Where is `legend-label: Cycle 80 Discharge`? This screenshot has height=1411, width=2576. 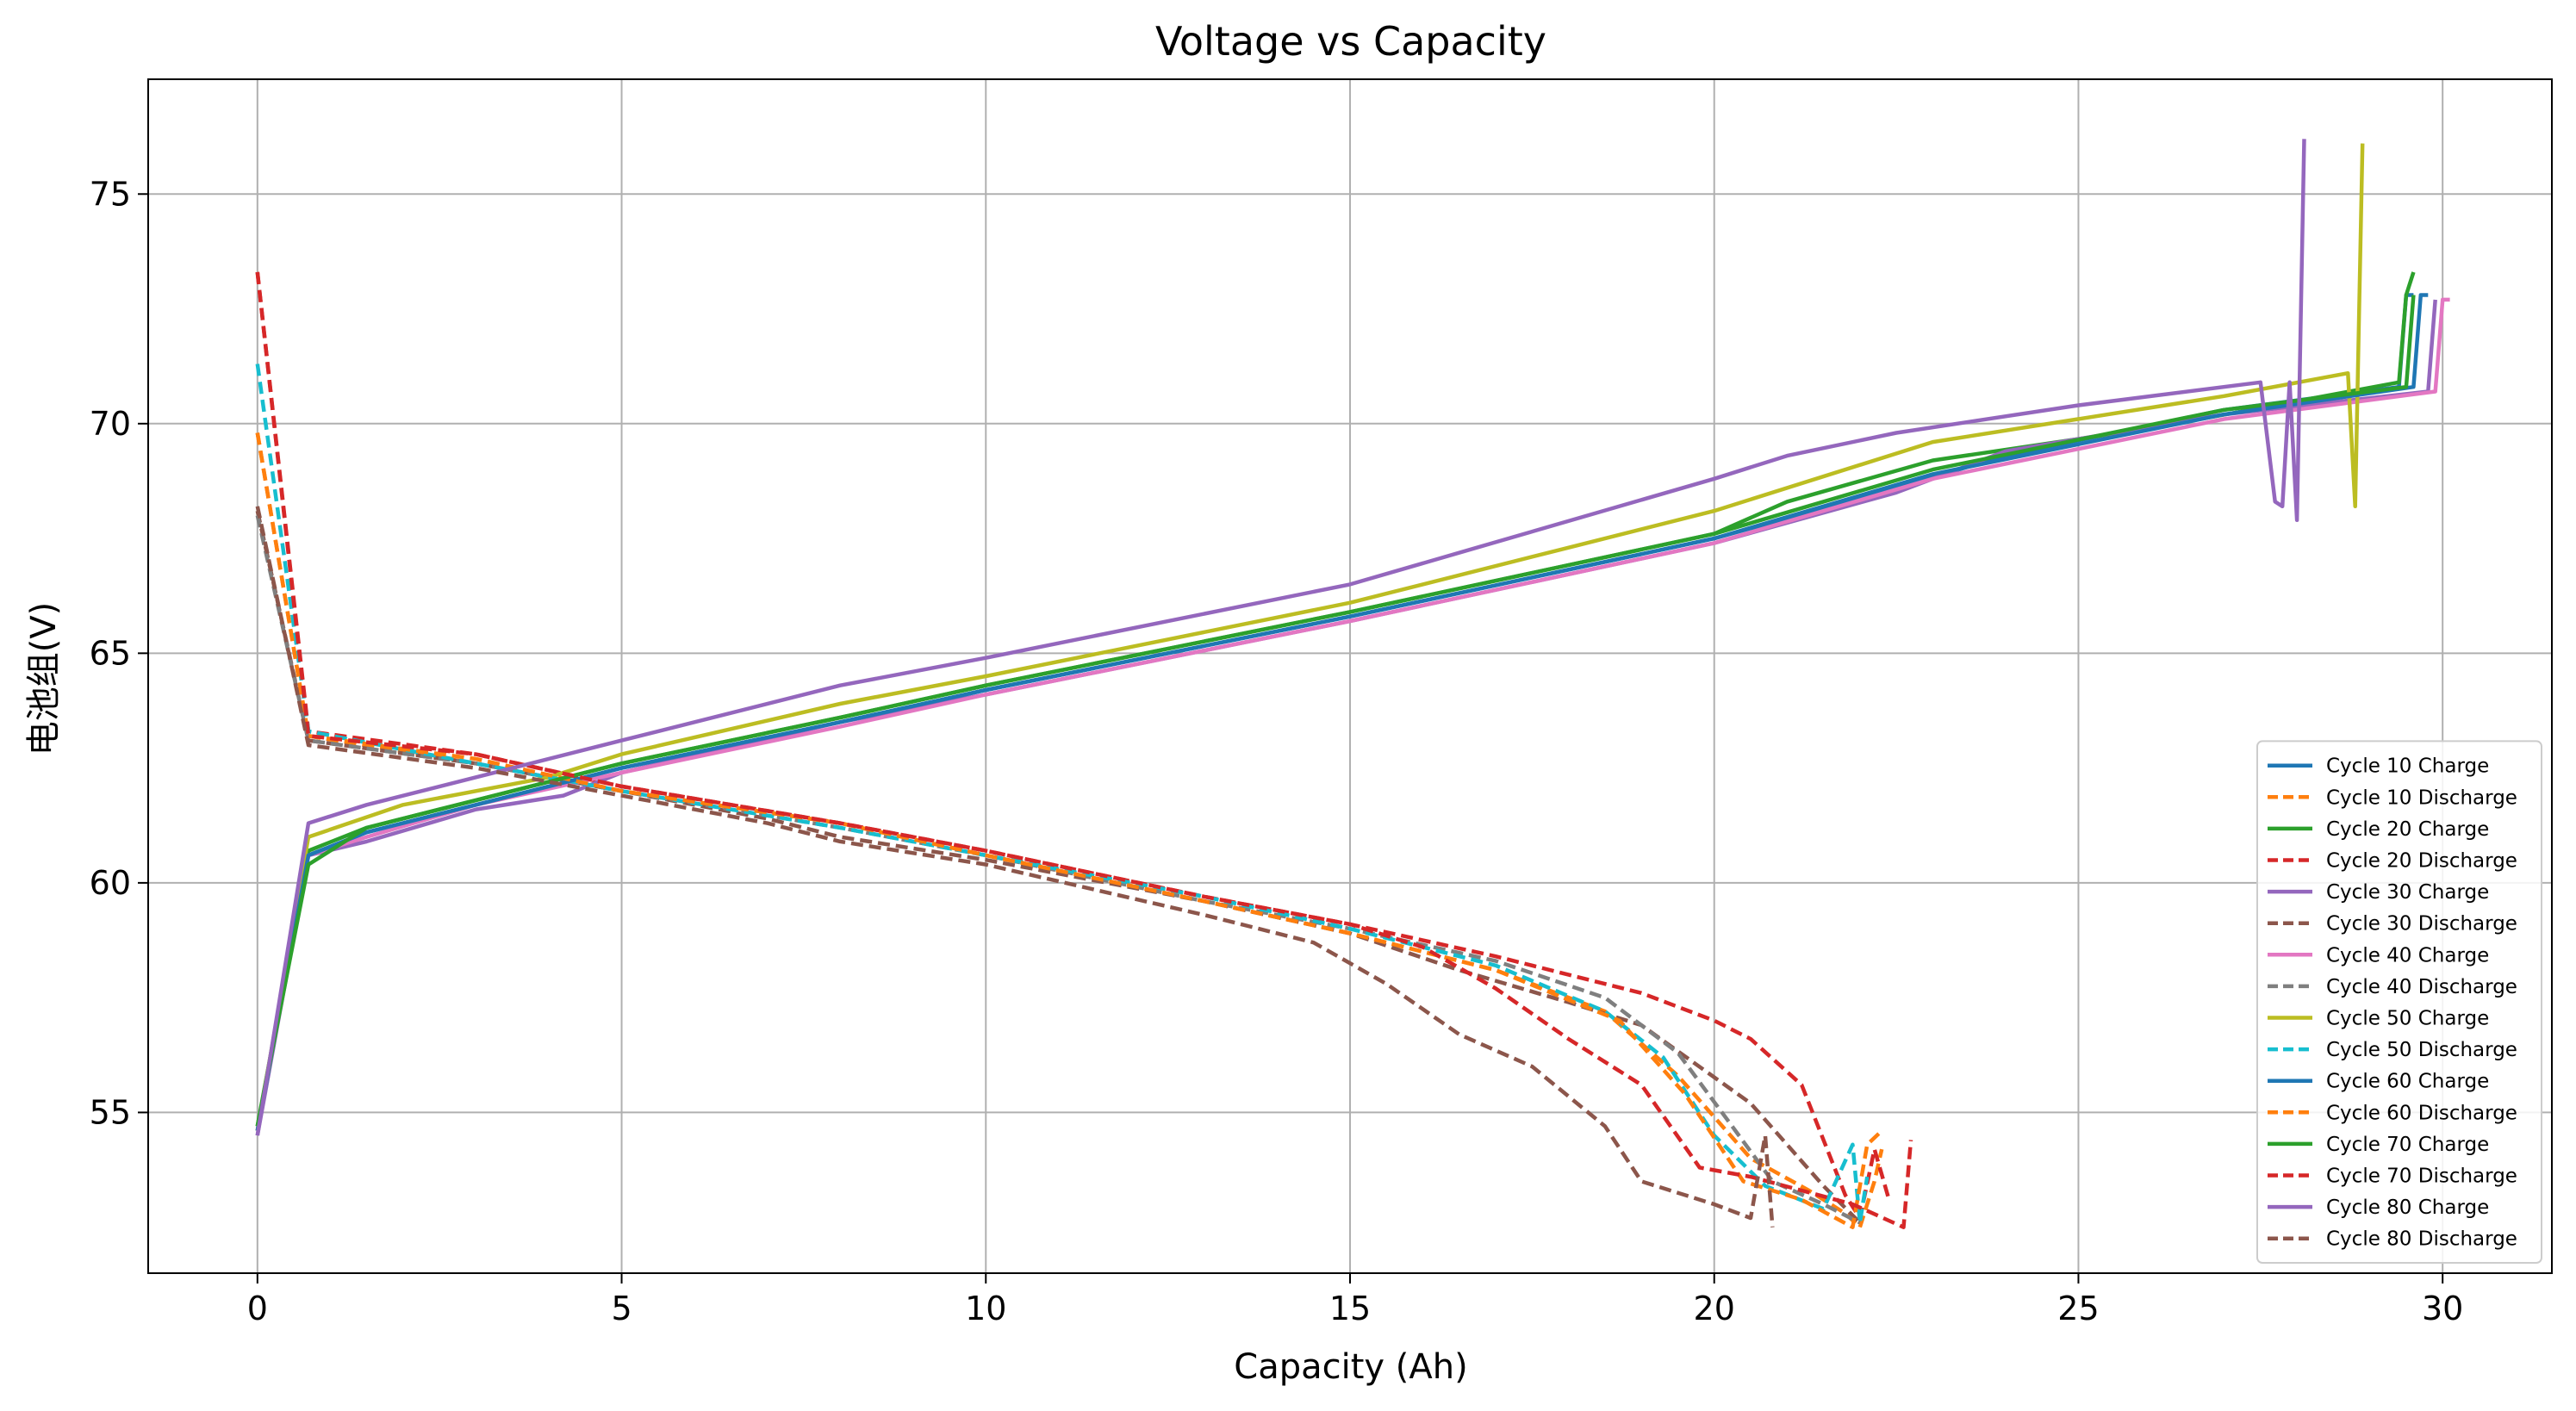 legend-label: Cycle 80 Discharge is located at coordinates (2422, 1239).